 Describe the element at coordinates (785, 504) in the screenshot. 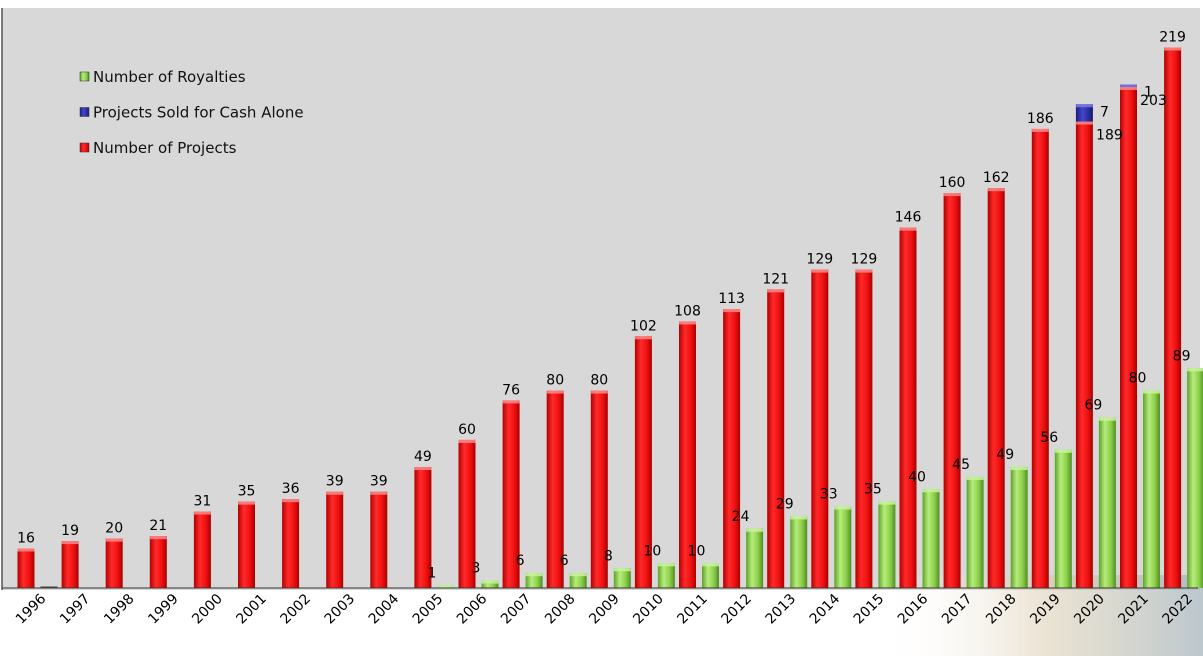

I see `royalties-value-label: 29` at that location.